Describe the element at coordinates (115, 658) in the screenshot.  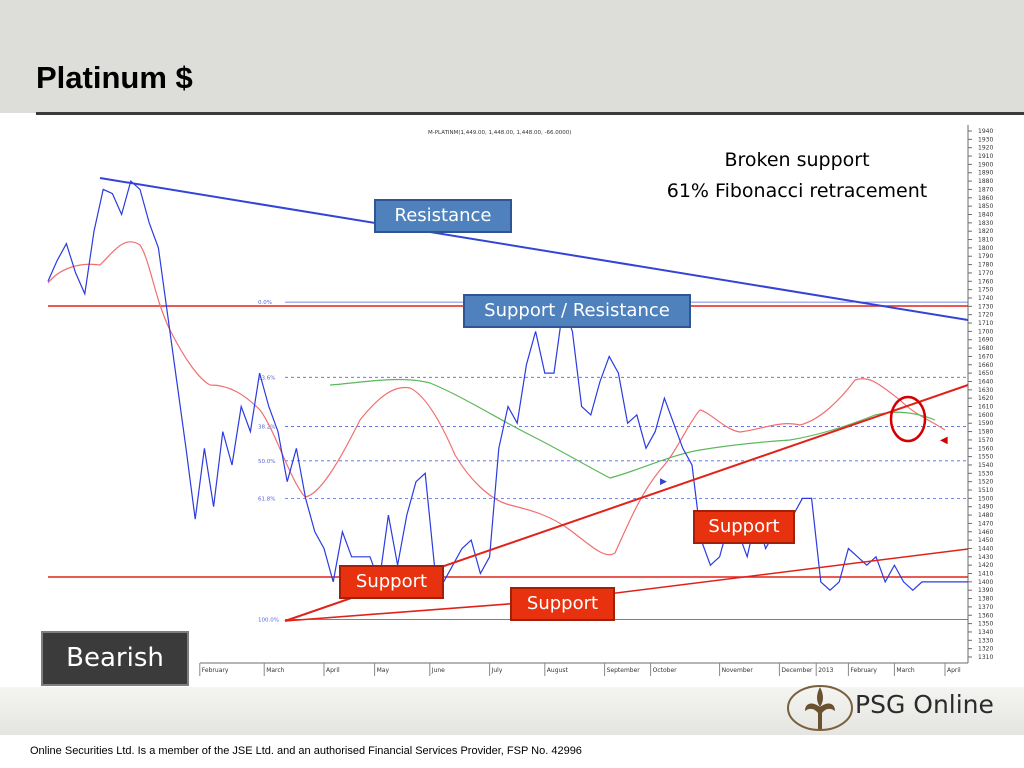
I see `bearish-badge: Bearish` at that location.